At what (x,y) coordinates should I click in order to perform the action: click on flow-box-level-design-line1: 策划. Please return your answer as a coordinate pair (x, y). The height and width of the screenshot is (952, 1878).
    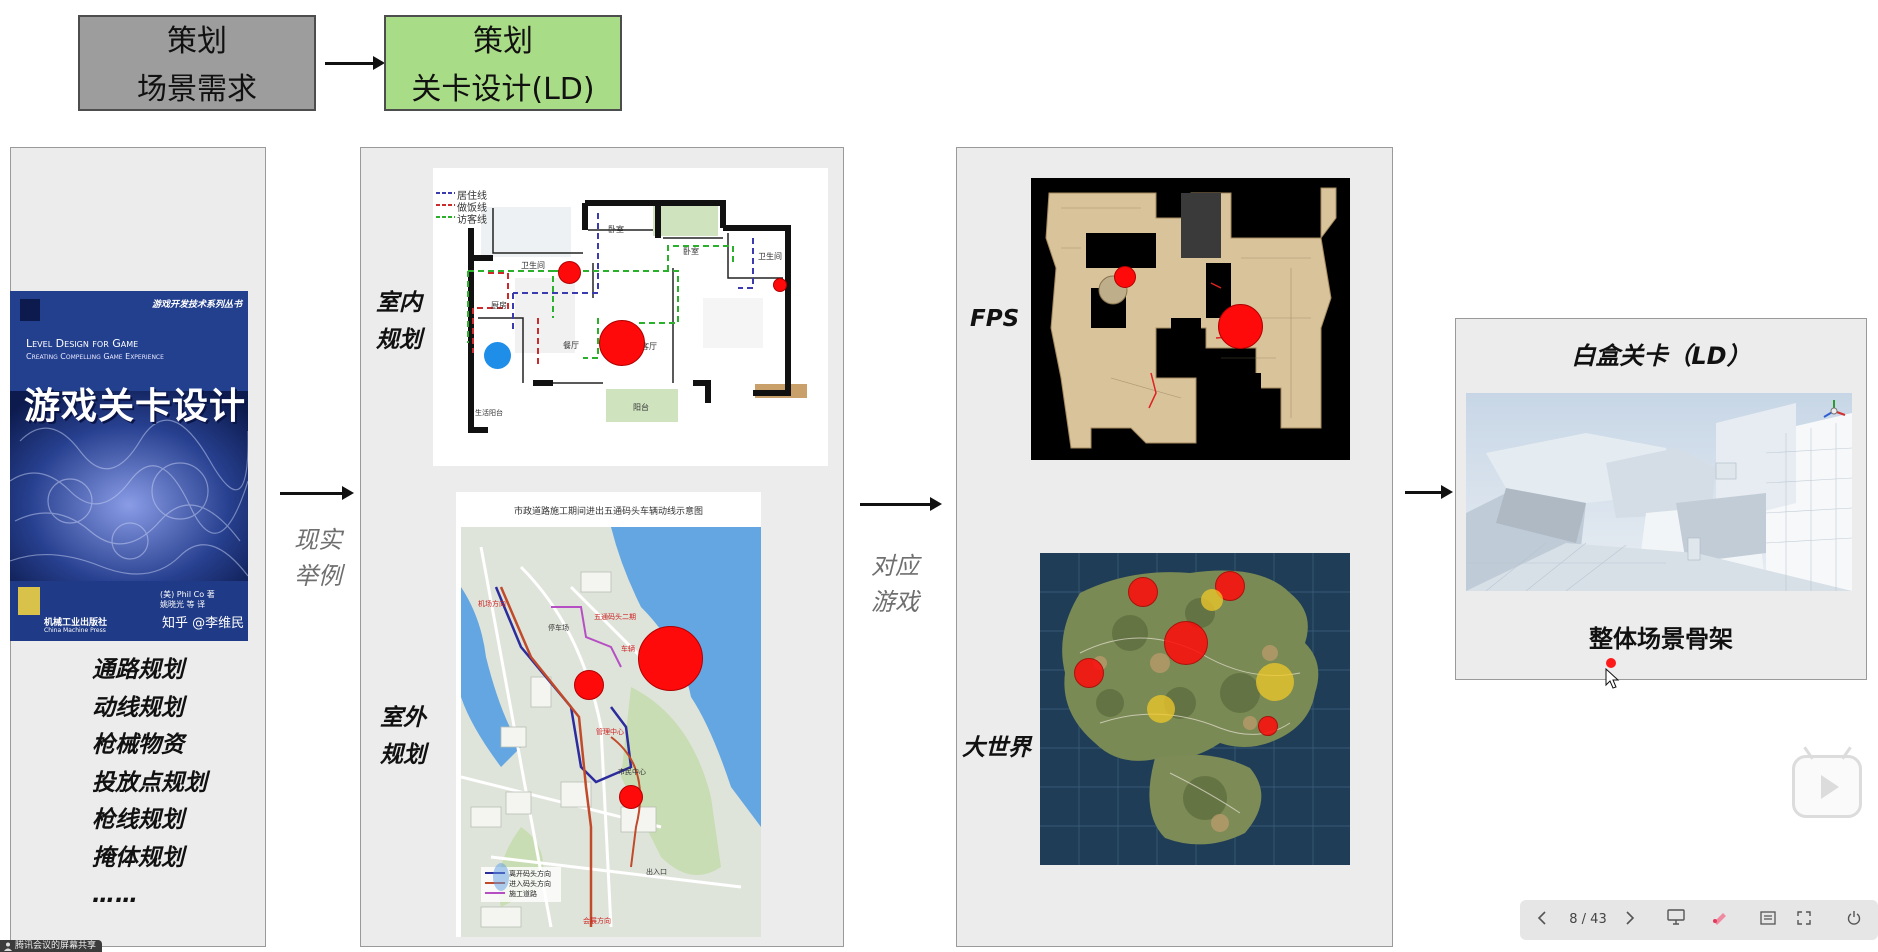
    Looking at the image, I should click on (503, 41).